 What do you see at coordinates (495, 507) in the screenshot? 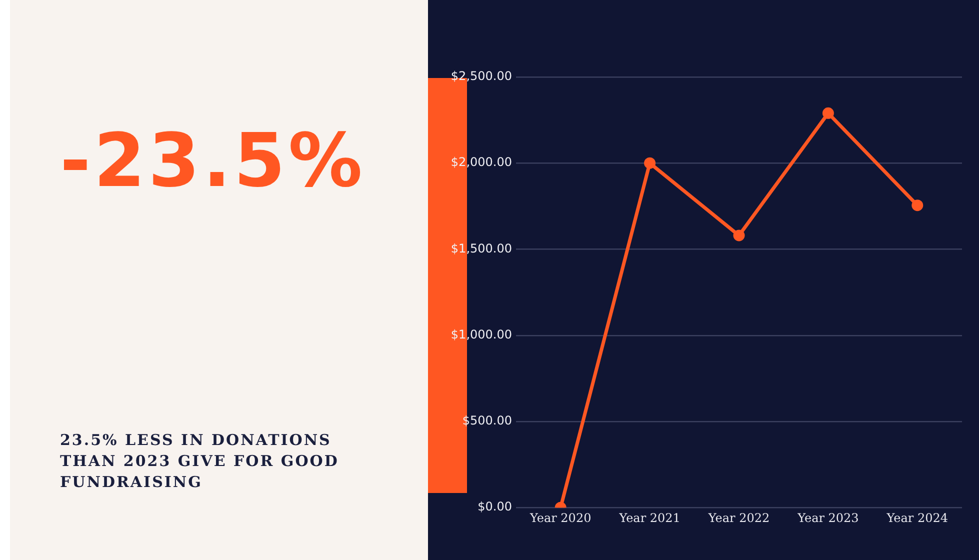
I see `y-tick-label: $0.00` at bounding box center [495, 507].